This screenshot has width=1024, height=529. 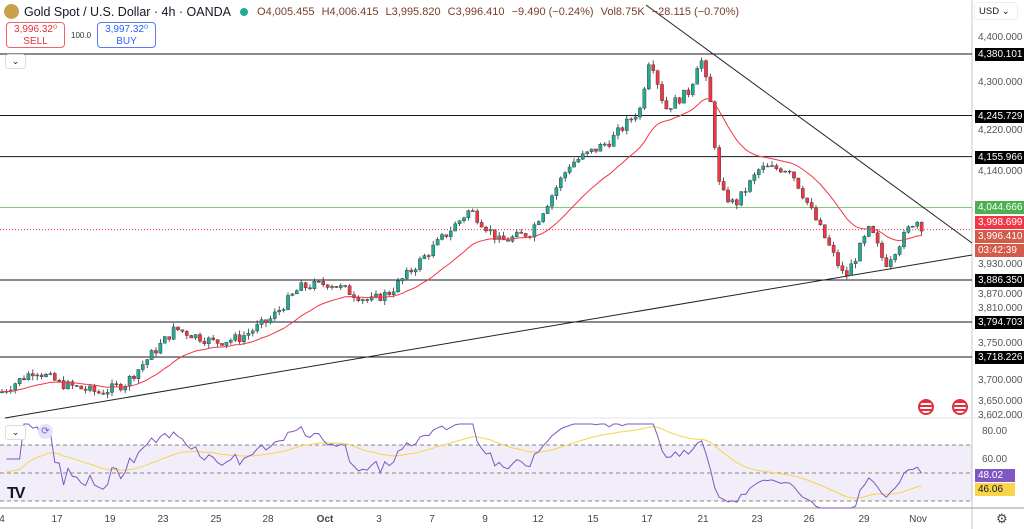 What do you see at coordinates (995, 489) in the screenshot?
I see `ma-value-label: 46.06` at bounding box center [995, 489].